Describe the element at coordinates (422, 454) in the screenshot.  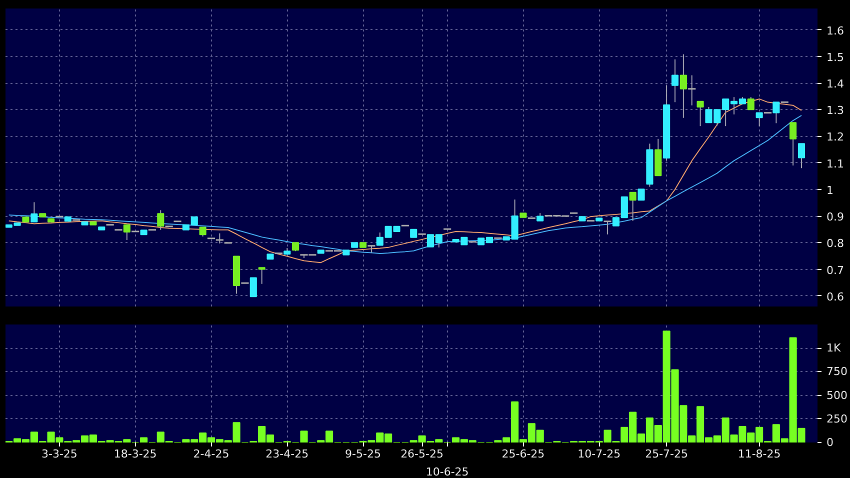
I see `x-tick-label: 26-5-25` at that location.